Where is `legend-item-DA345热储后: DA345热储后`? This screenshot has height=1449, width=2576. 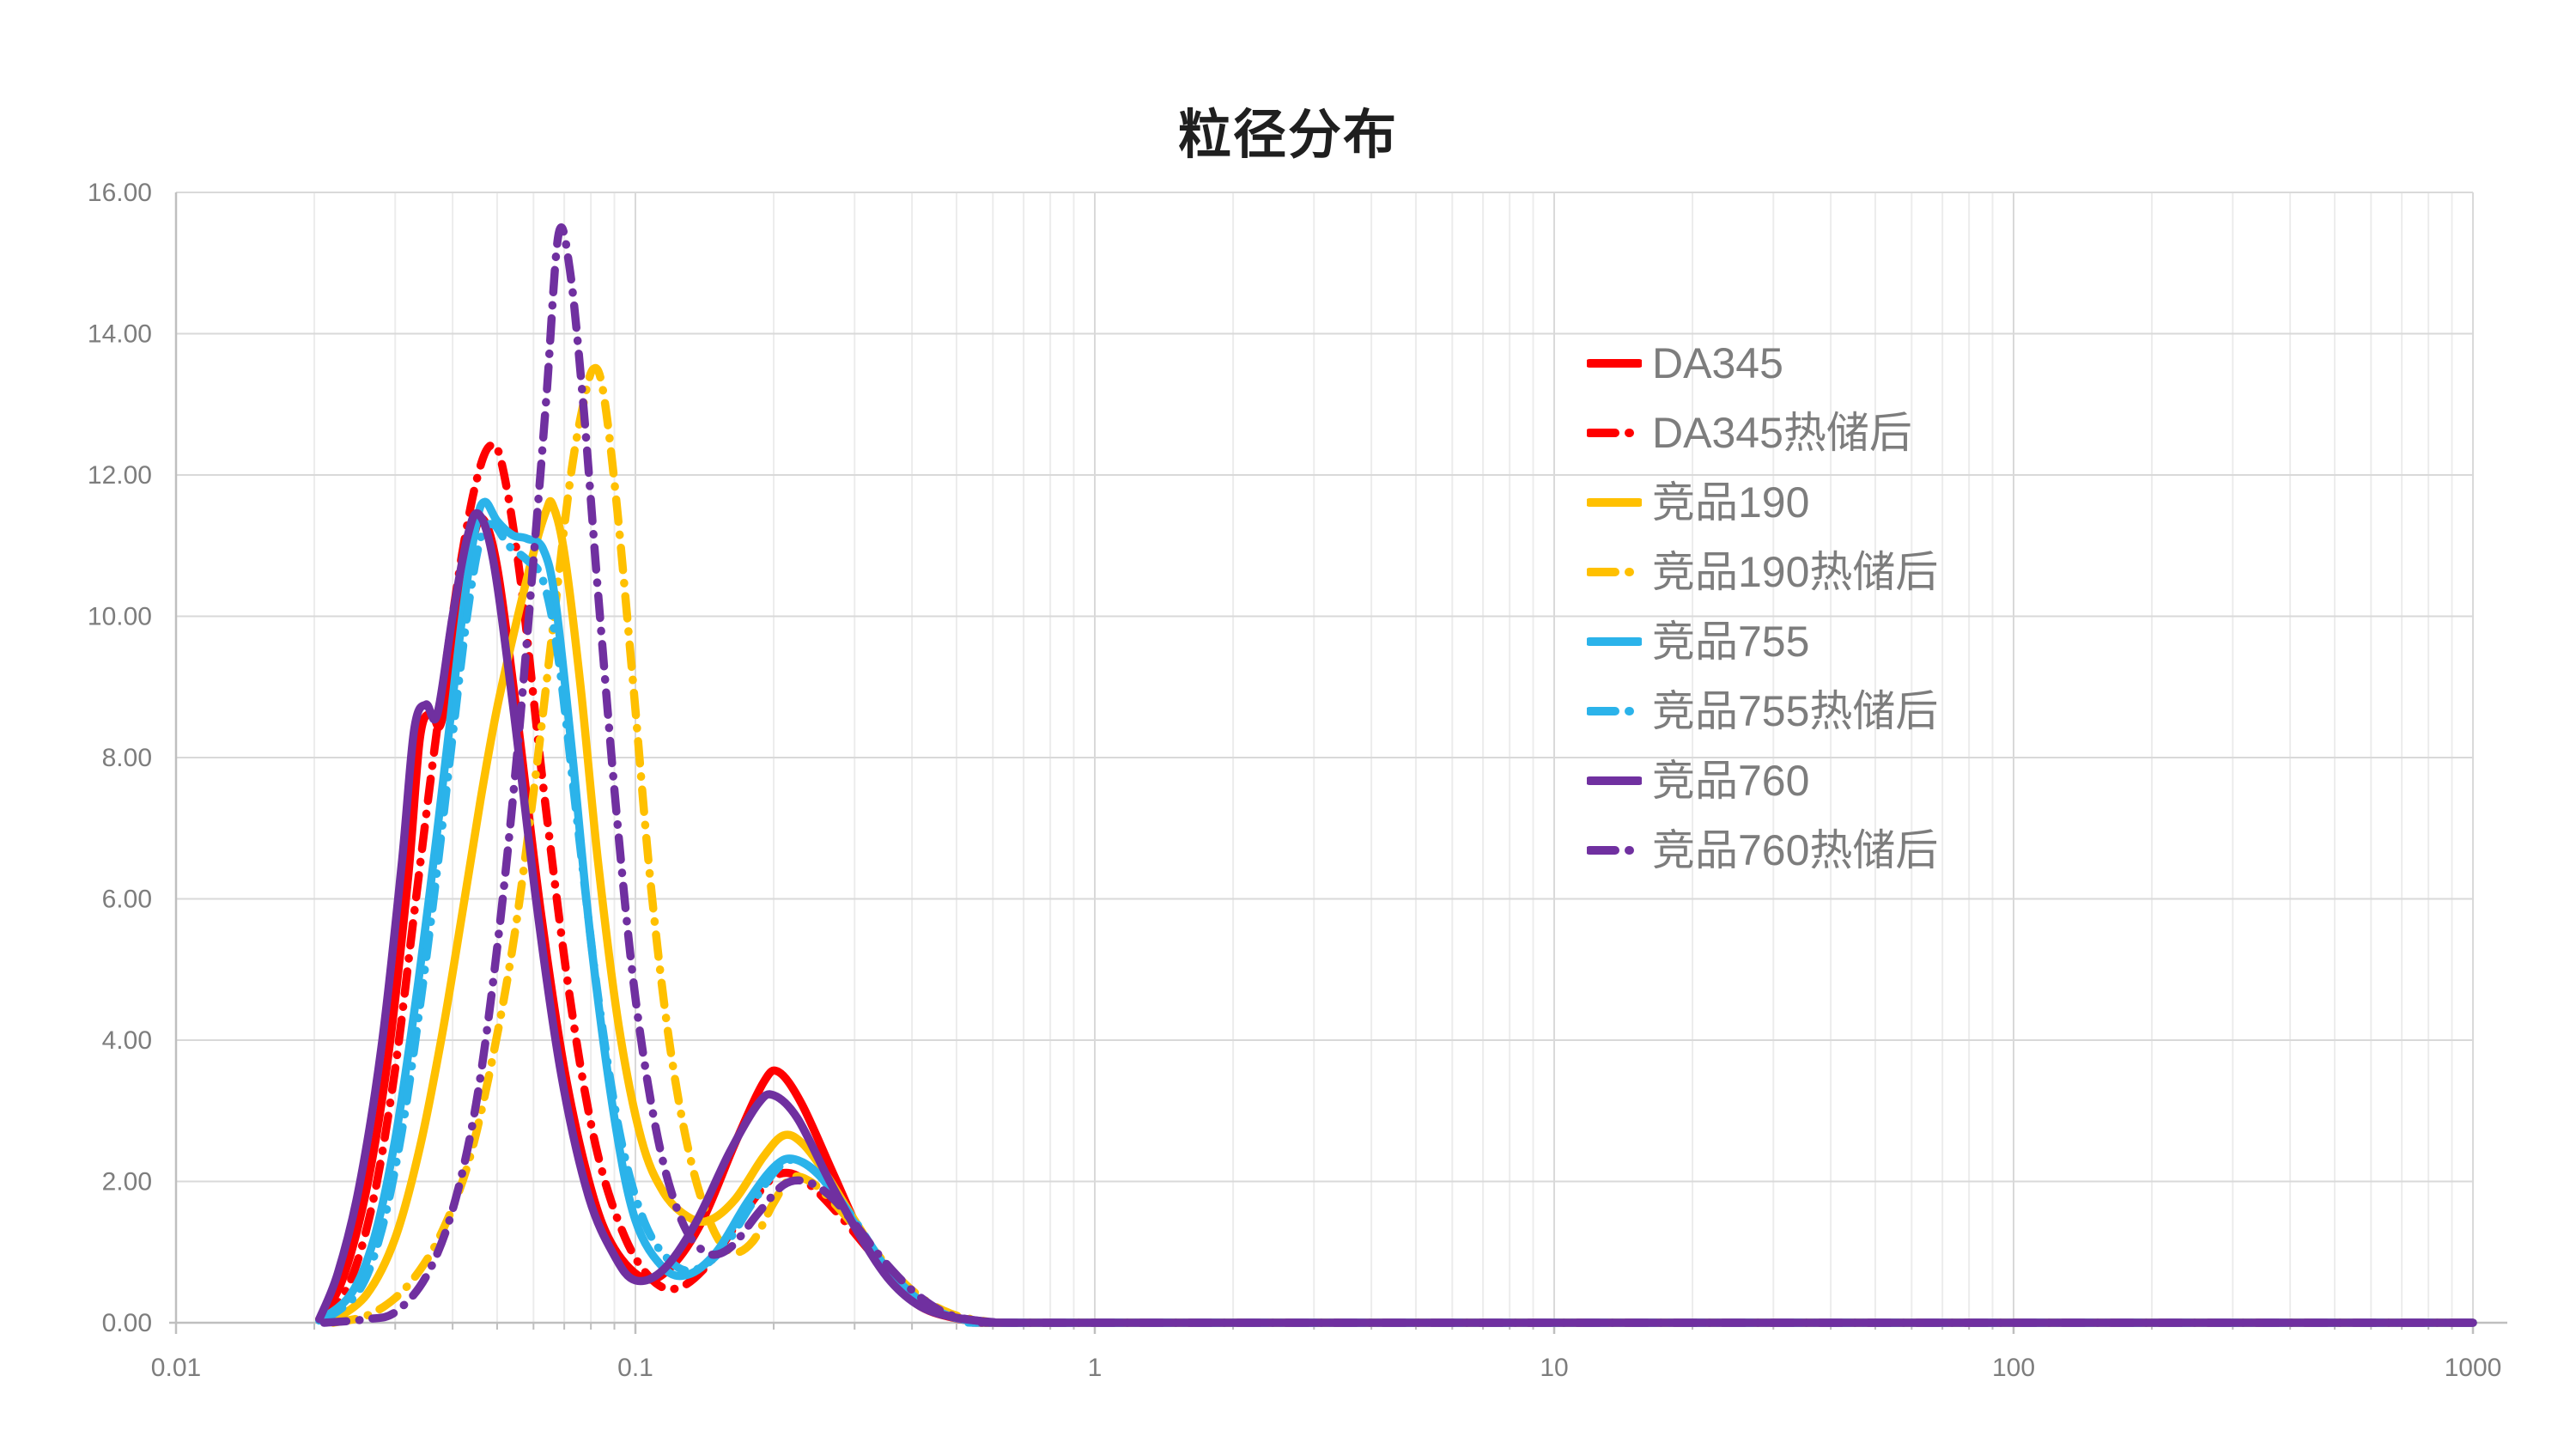
legend-item-DA345热储后: DA345热储后 is located at coordinates (1762, 432).